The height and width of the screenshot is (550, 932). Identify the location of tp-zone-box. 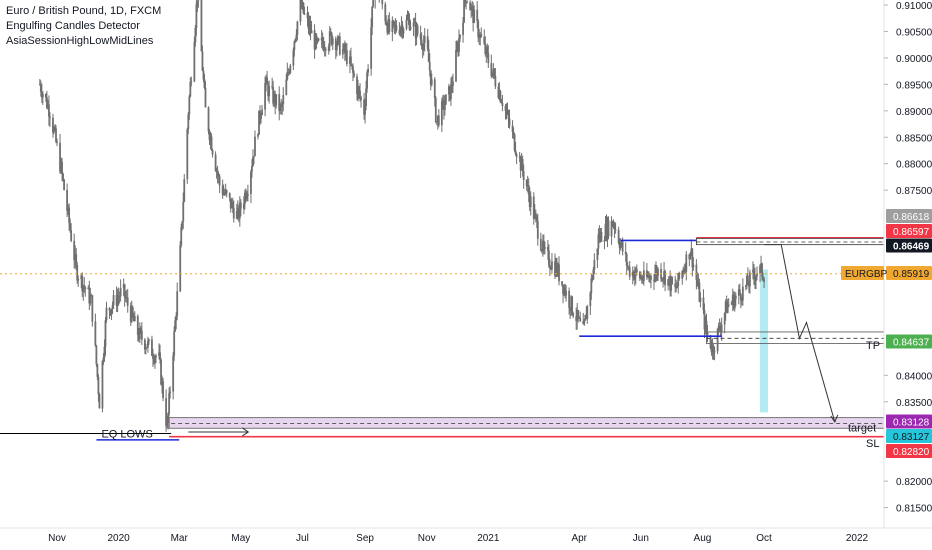
(795, 337).